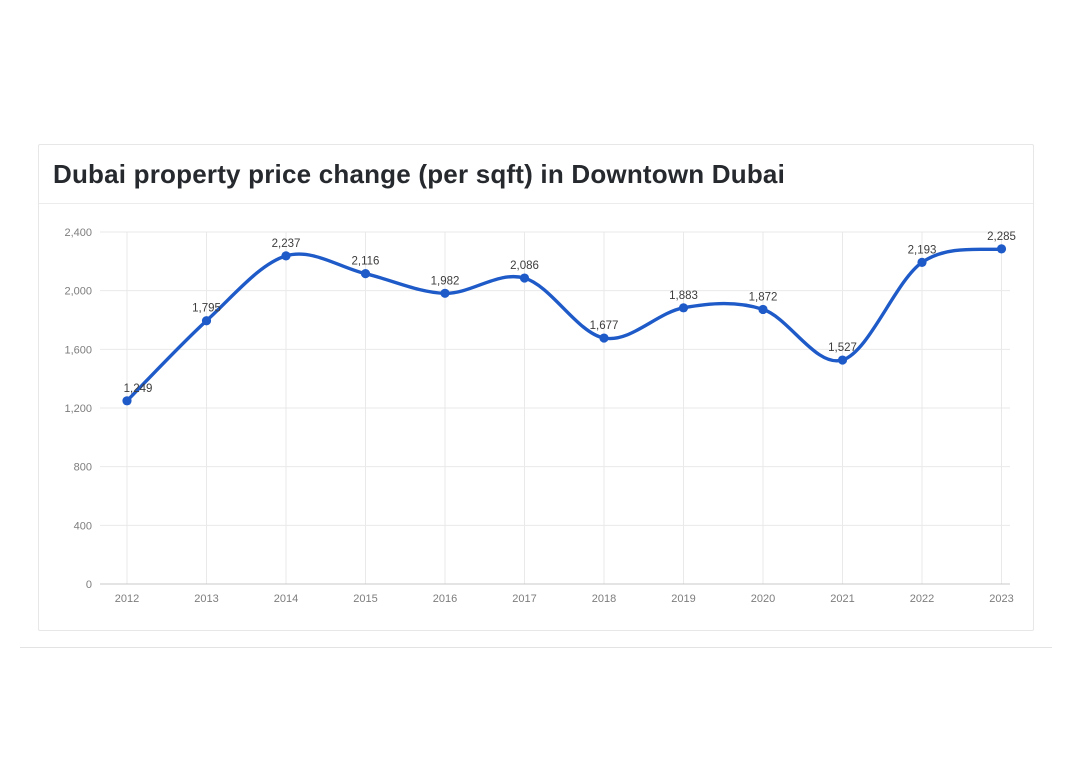 Image resolution: width=1072 pixels, height=768 pixels. What do you see at coordinates (604, 599) in the screenshot?
I see `x-axis-tick-label: 2018` at bounding box center [604, 599].